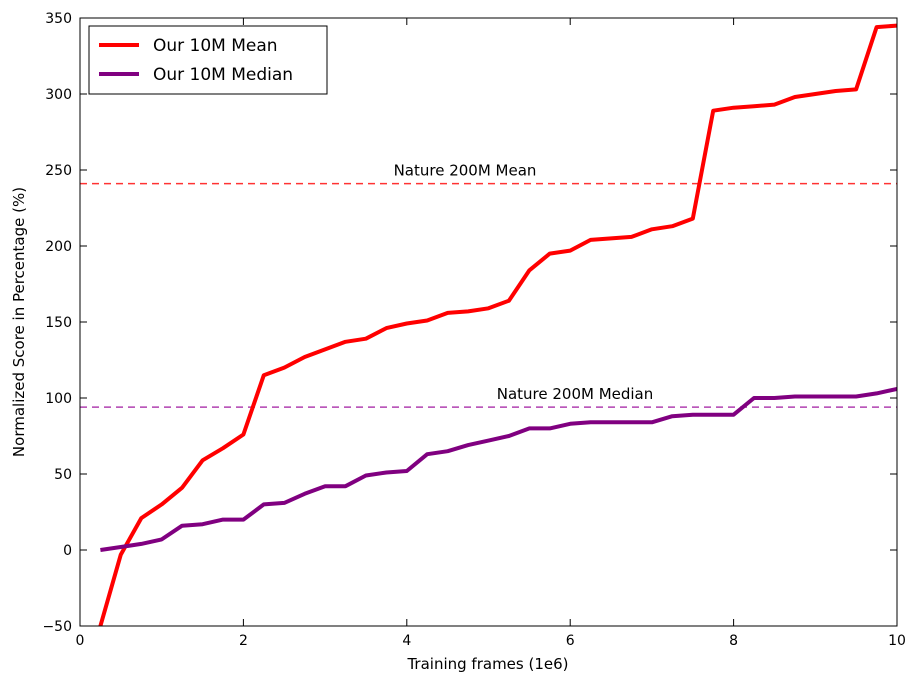 The height and width of the screenshot is (682, 912). I want to click on y-tick-label: 200, so click(58, 247).